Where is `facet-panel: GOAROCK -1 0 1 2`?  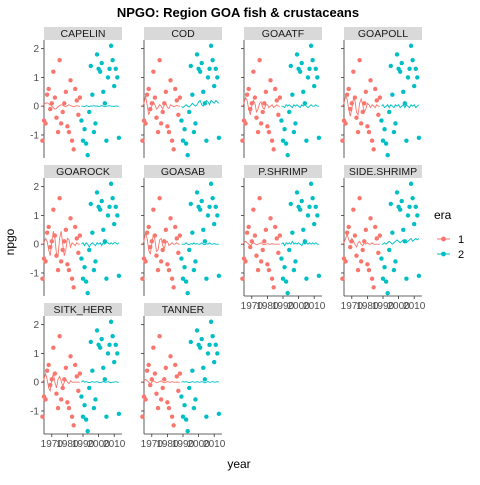 facet-panel: GOAROCK -1 0 1 2 is located at coordinates (76, 230).